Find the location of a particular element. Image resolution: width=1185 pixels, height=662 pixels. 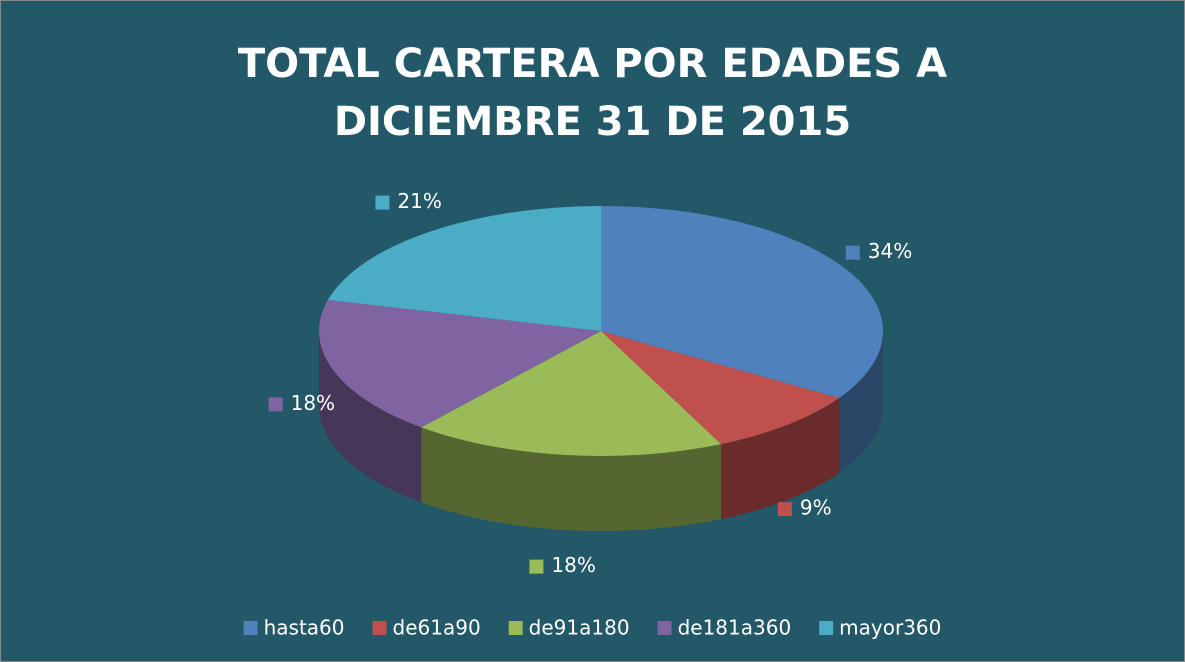

legend: hasta60 de61a90 de91a180 de181a360 mayor360 is located at coordinates (592, 628).